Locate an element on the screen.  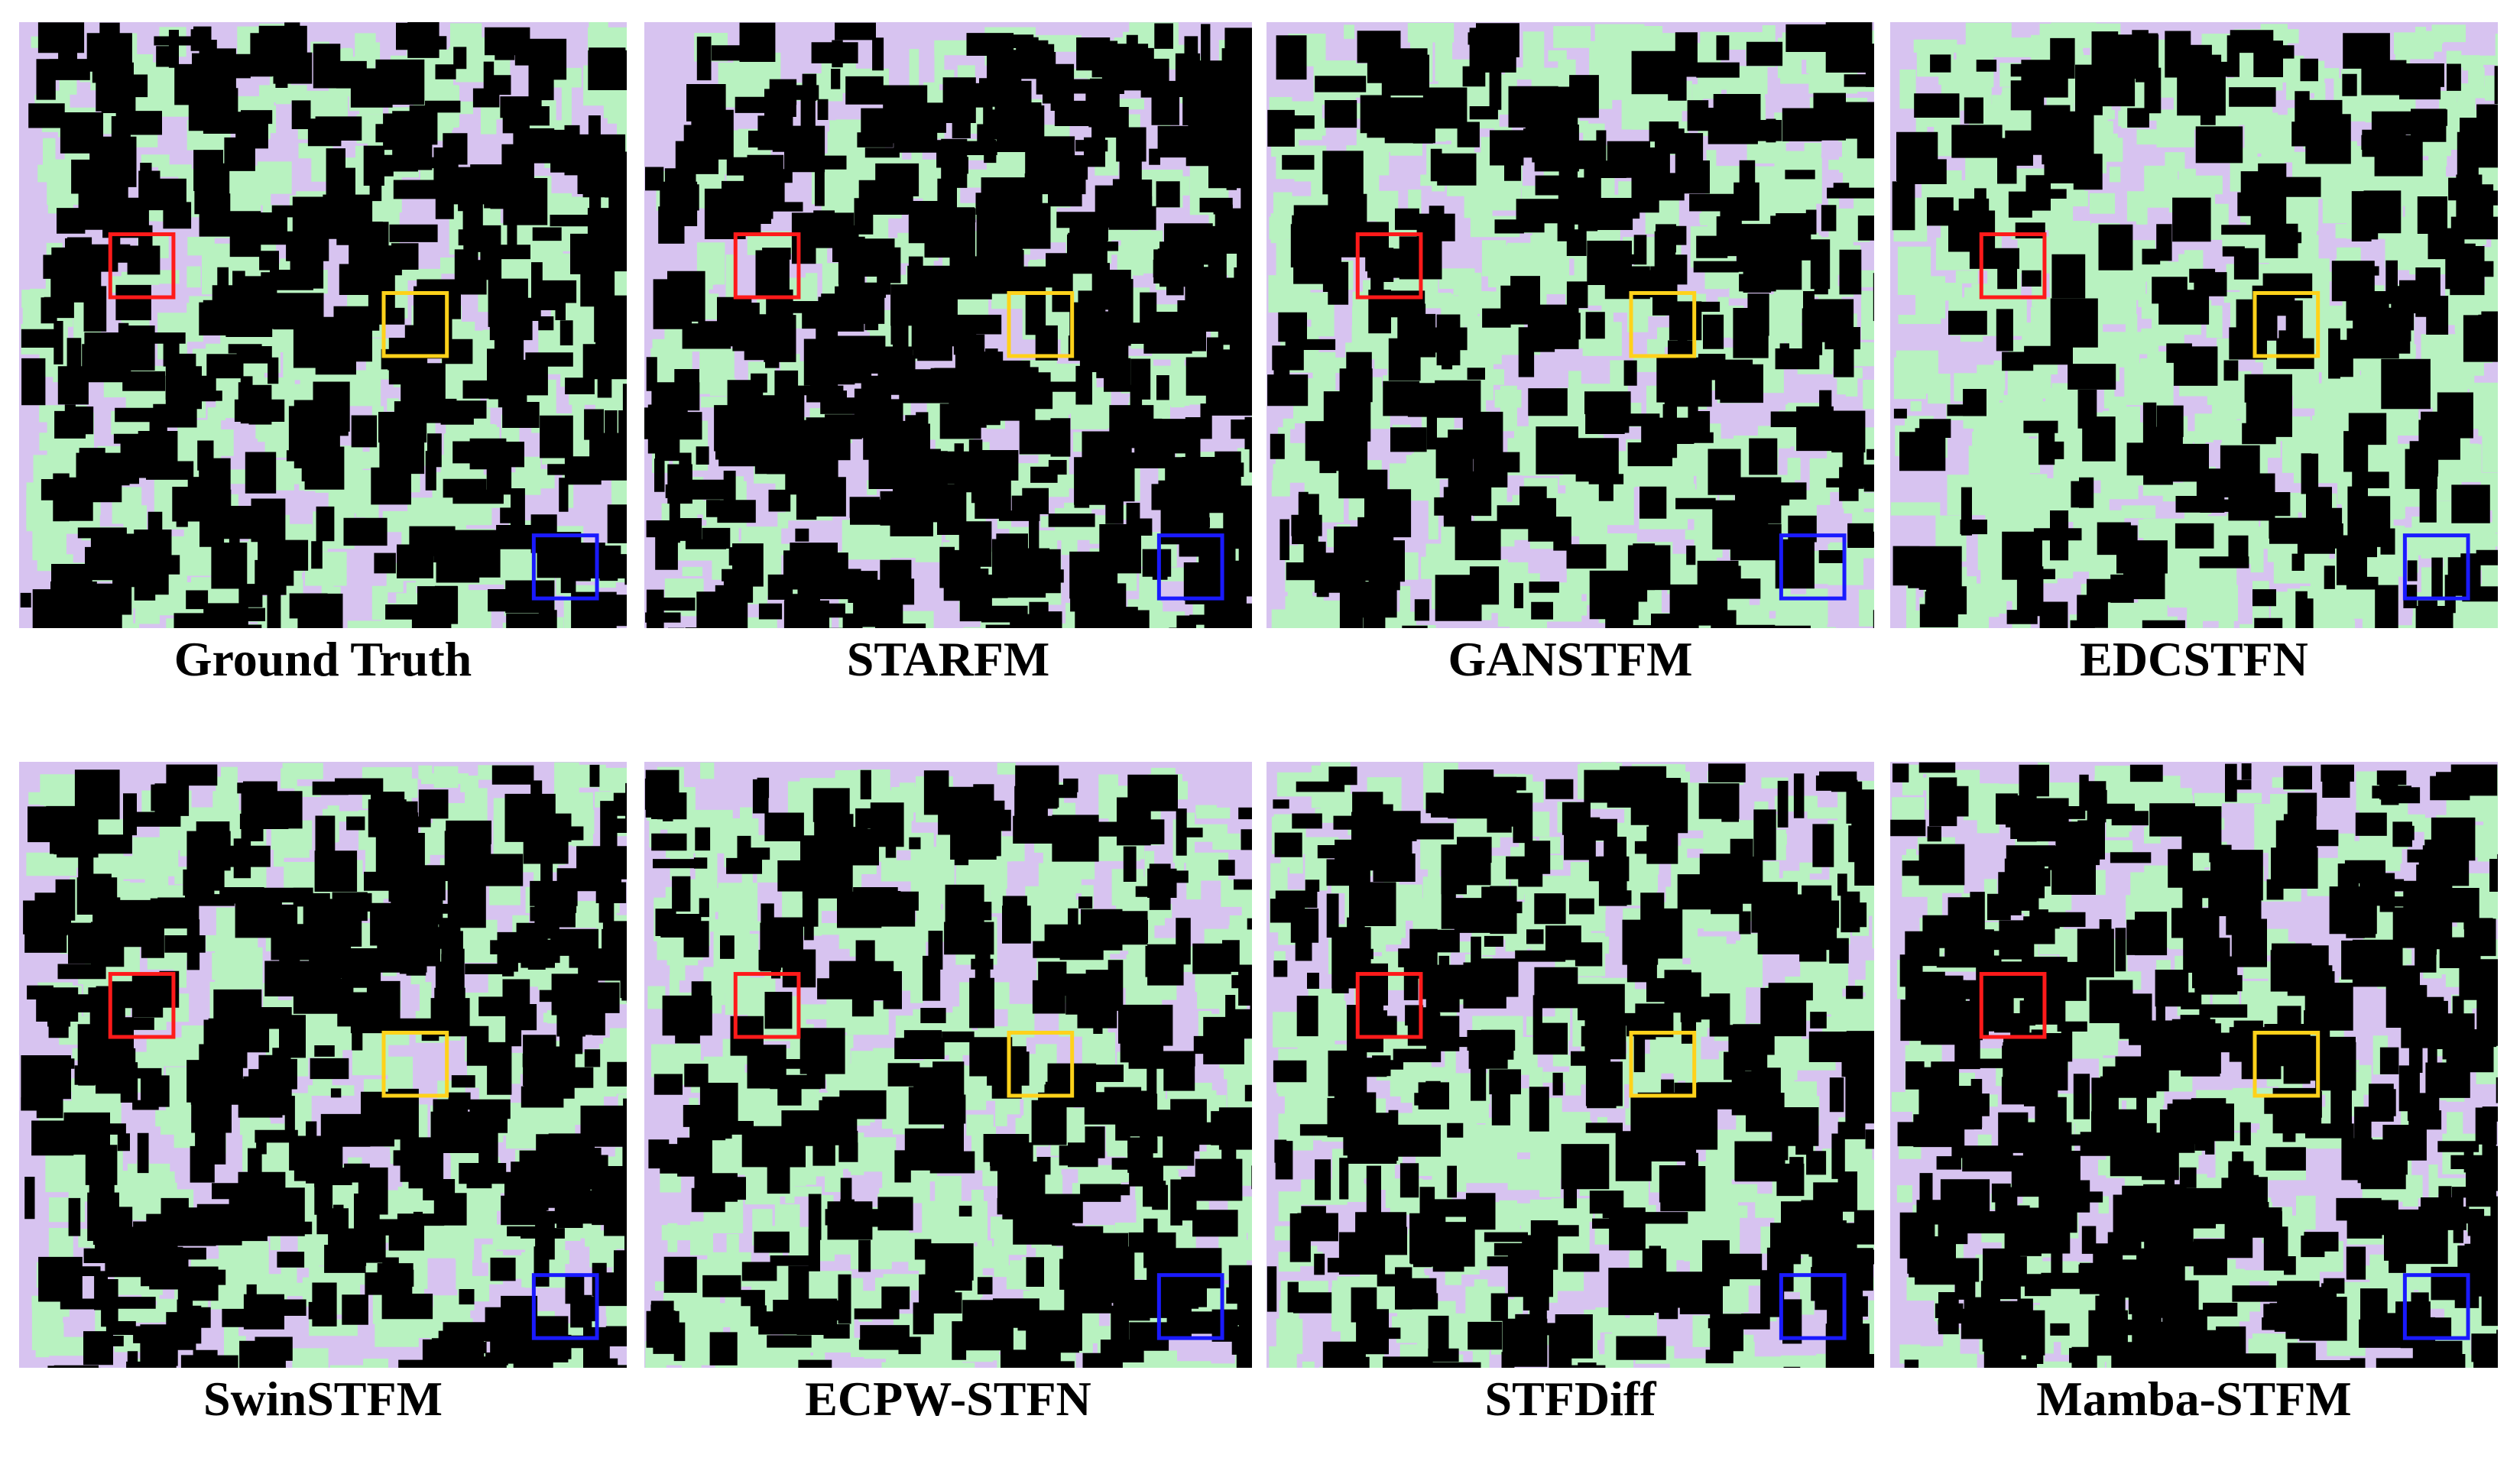
panel-label: Ground Truth is located at coordinates (323, 659).